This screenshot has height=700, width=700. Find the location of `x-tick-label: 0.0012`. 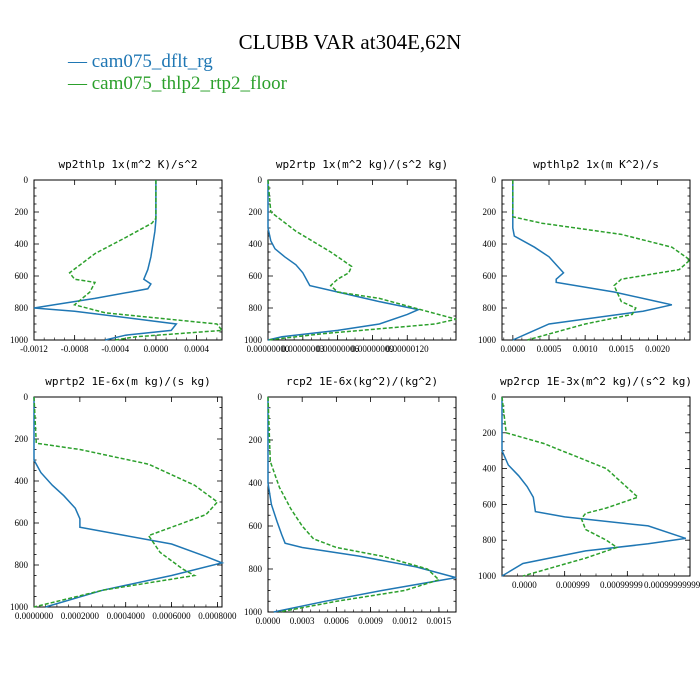

x-tick-label: 0.0012 is located at coordinates (404, 621).